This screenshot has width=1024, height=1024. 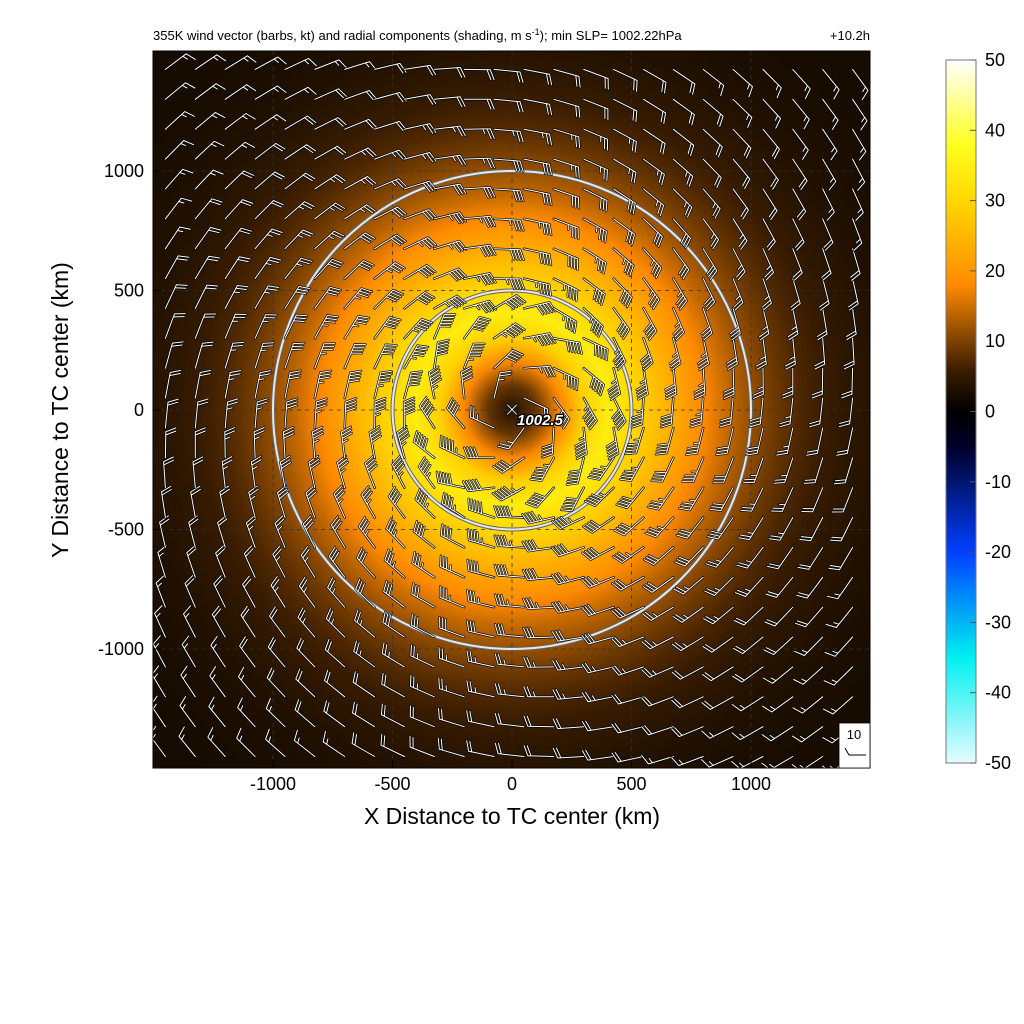 I want to click on x-tick-label: -500, so click(x=392, y=784).